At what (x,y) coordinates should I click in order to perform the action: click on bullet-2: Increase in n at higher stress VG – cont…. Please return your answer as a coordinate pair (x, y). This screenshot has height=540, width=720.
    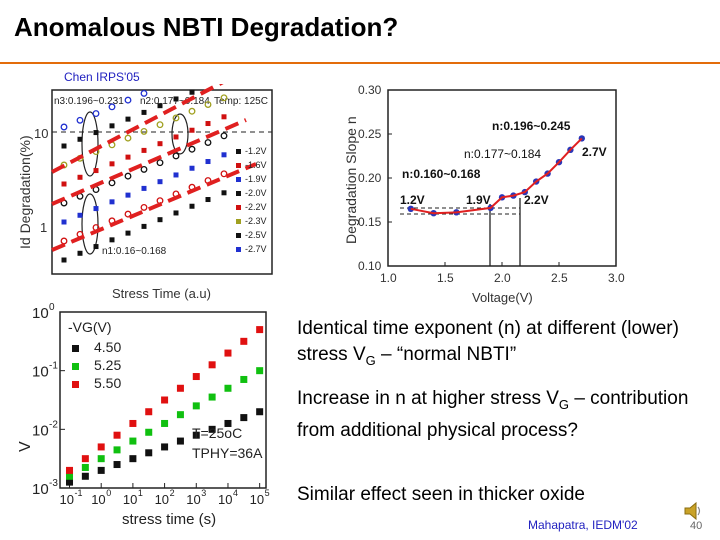
    Looking at the image, I should click on (493, 414).